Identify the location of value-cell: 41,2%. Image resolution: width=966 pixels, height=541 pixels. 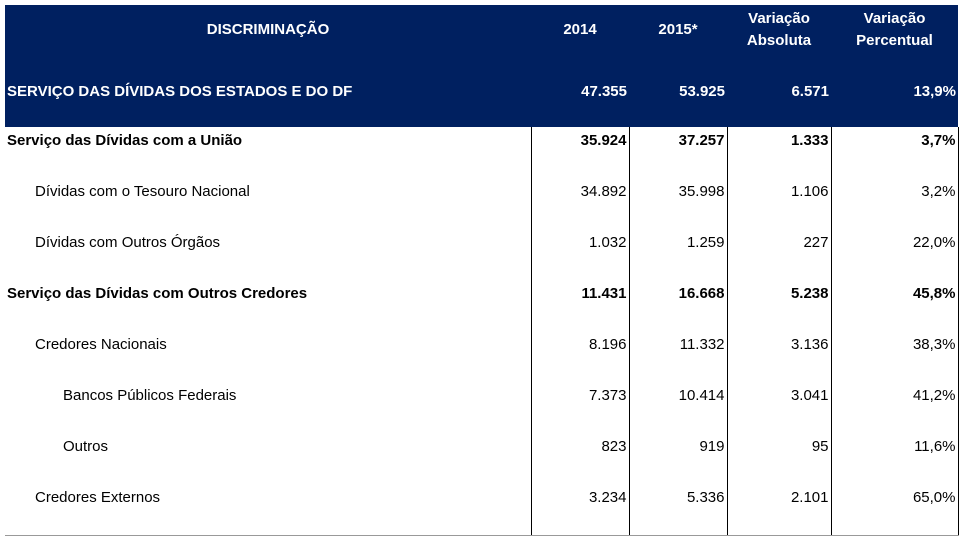
(895, 407).